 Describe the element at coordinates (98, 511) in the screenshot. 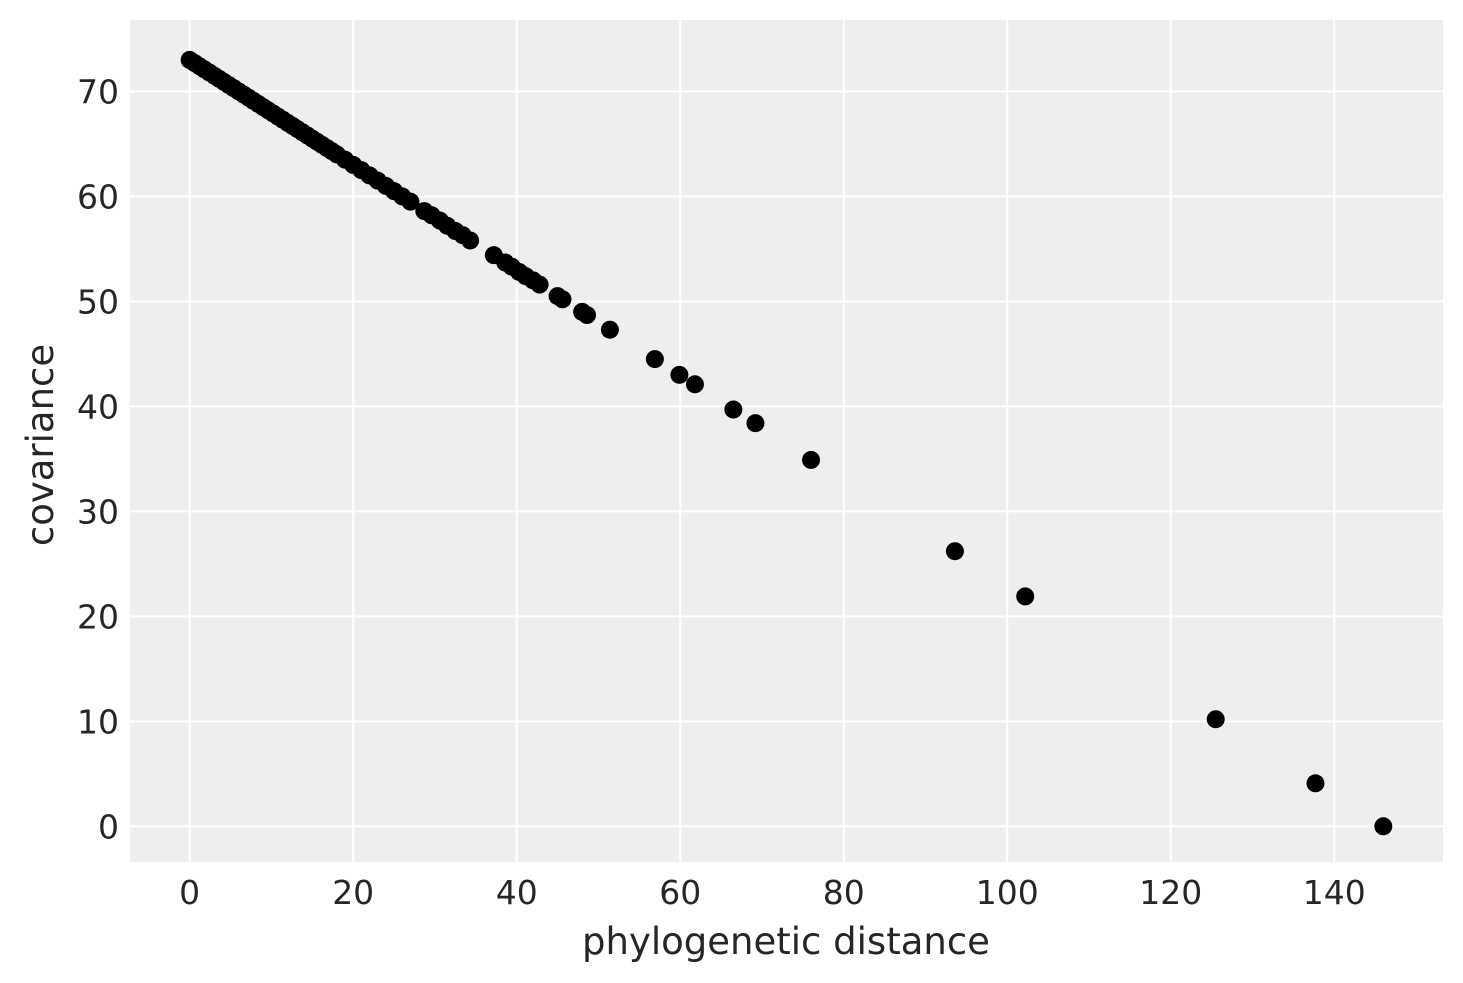

I see `y-tick-label: 30` at that location.